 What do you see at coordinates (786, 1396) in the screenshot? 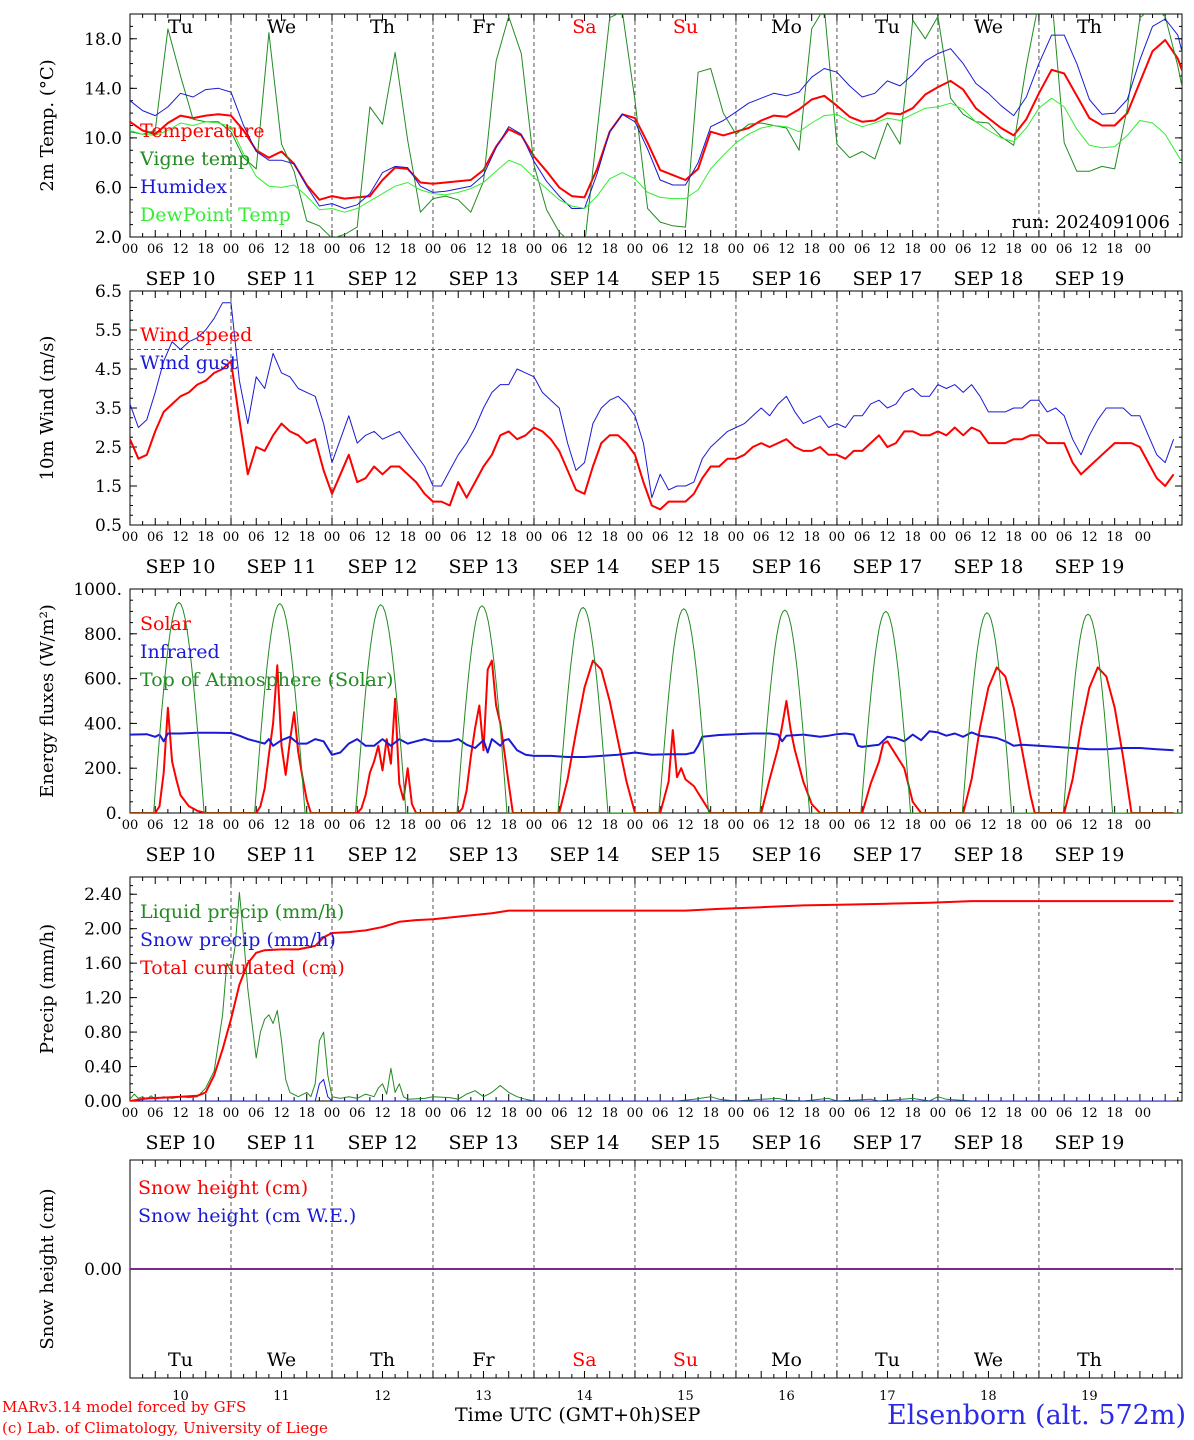
I see `x-day-number: 16` at bounding box center [786, 1396].